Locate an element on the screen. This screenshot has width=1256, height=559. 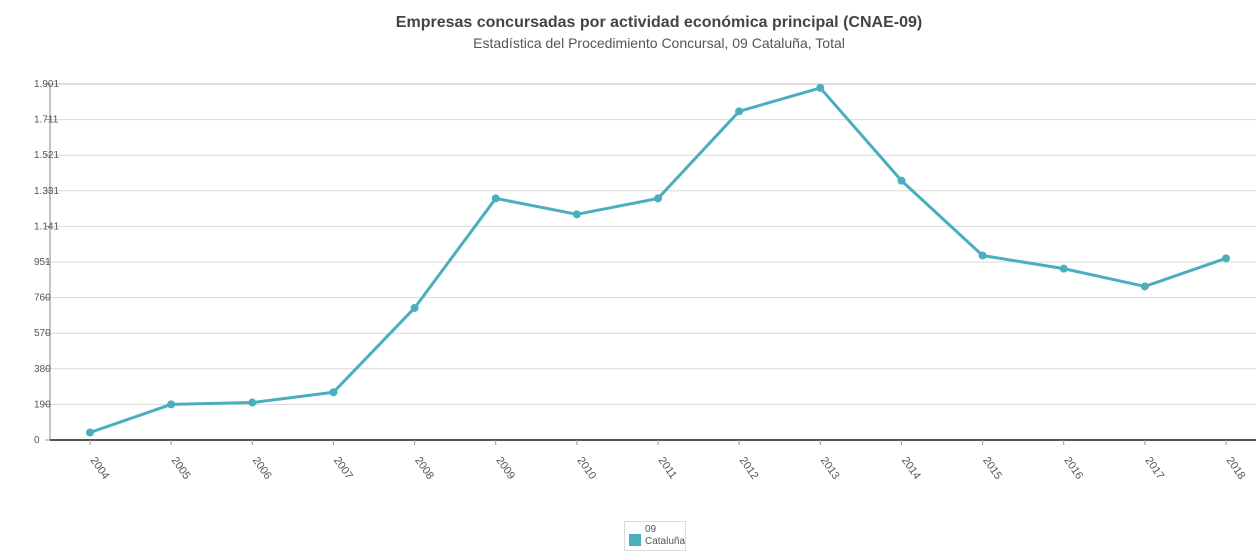
y-tick-label: 1.521 is located at coordinates (46, 155).